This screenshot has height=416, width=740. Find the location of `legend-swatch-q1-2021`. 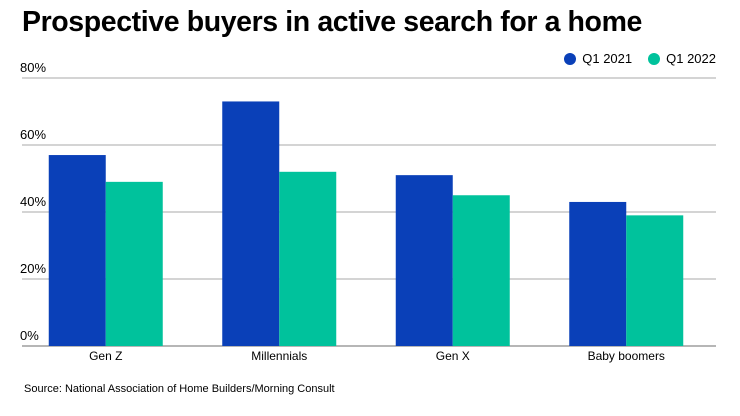

legend-swatch-q1-2021 is located at coordinates (570, 58).